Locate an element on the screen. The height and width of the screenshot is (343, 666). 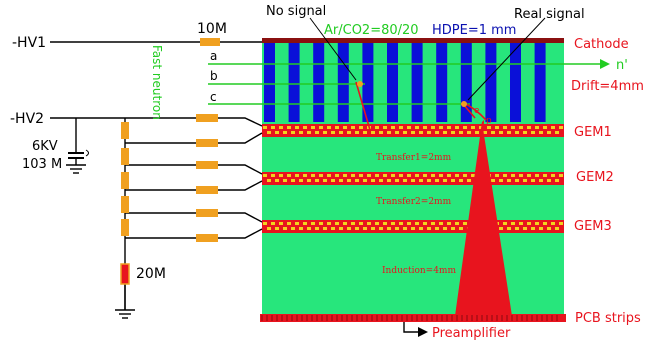
gem1-label: GEM1 is located at coordinates (593, 132).